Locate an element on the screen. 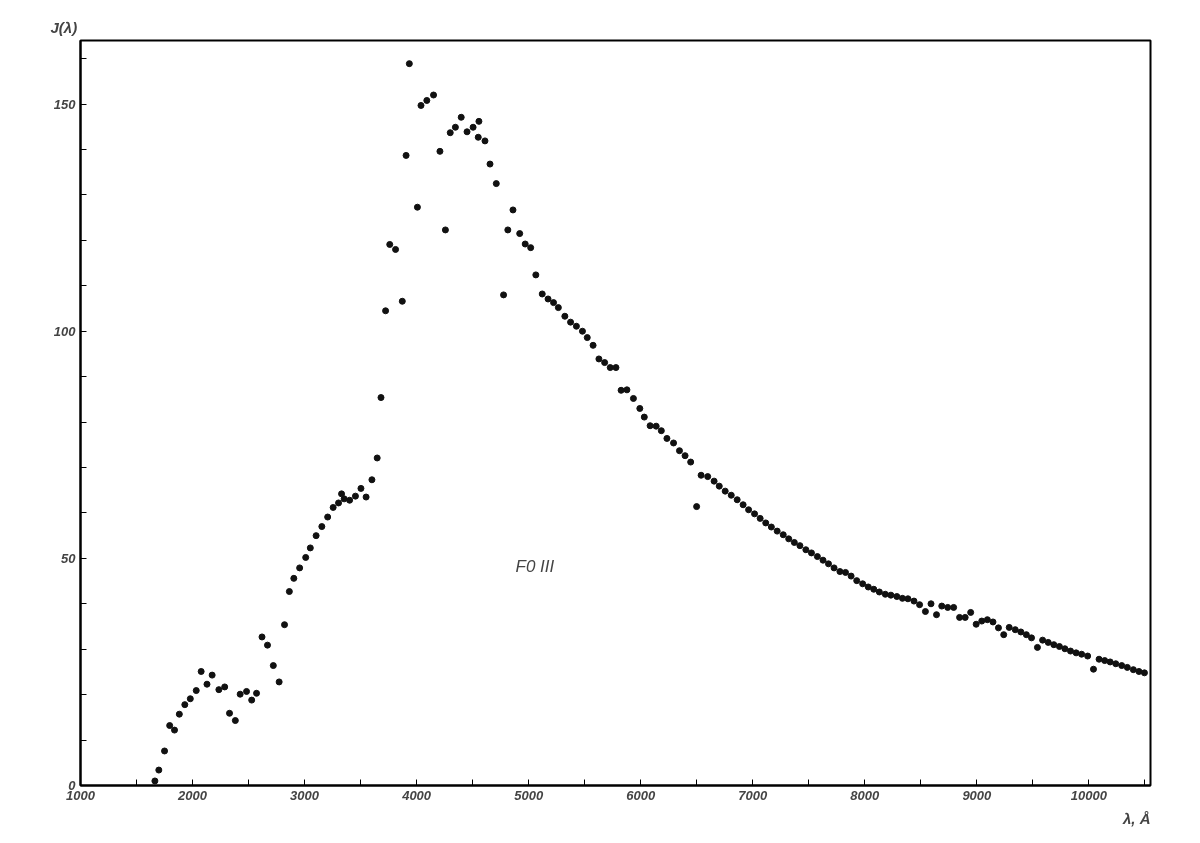  y-tick-label: 50 is located at coordinates (69, 558).